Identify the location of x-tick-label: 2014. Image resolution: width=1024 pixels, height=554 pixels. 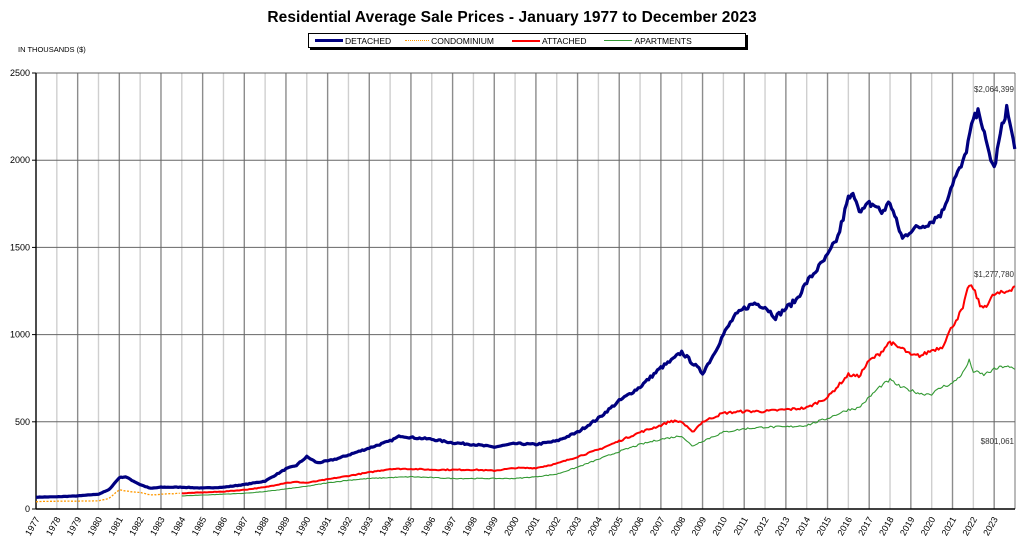
(803, 526).